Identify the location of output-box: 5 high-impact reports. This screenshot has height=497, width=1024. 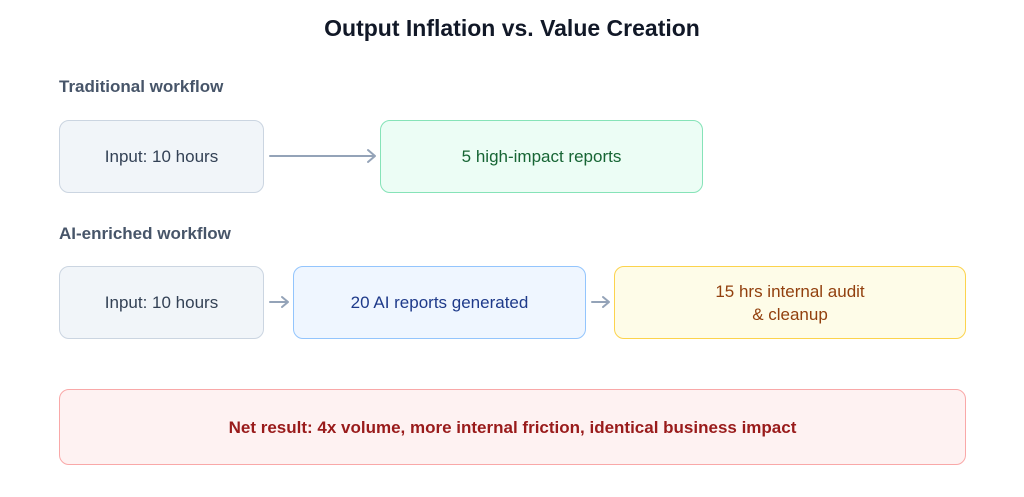
(541, 156).